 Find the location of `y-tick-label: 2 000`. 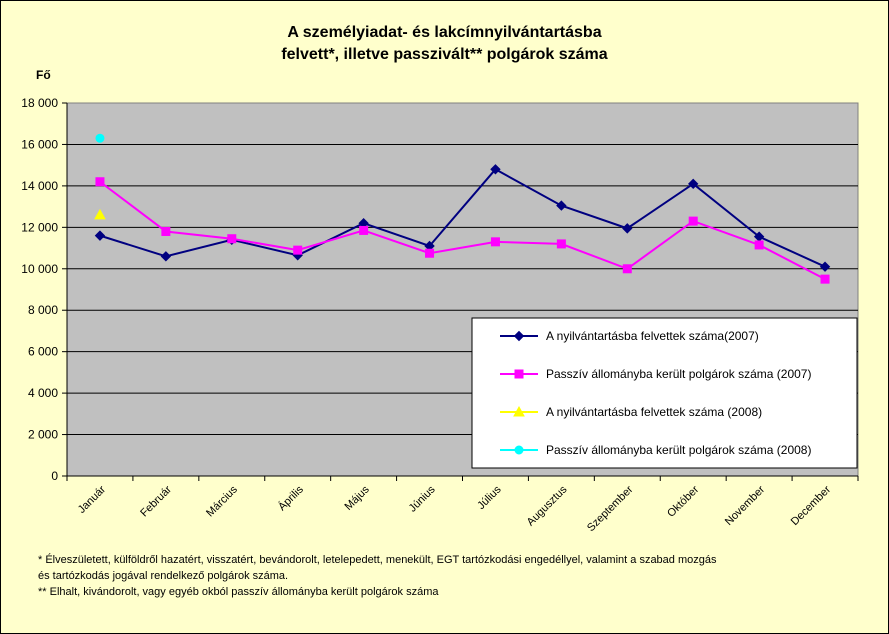

y-tick-label: 2 000 is located at coordinates (43, 435).